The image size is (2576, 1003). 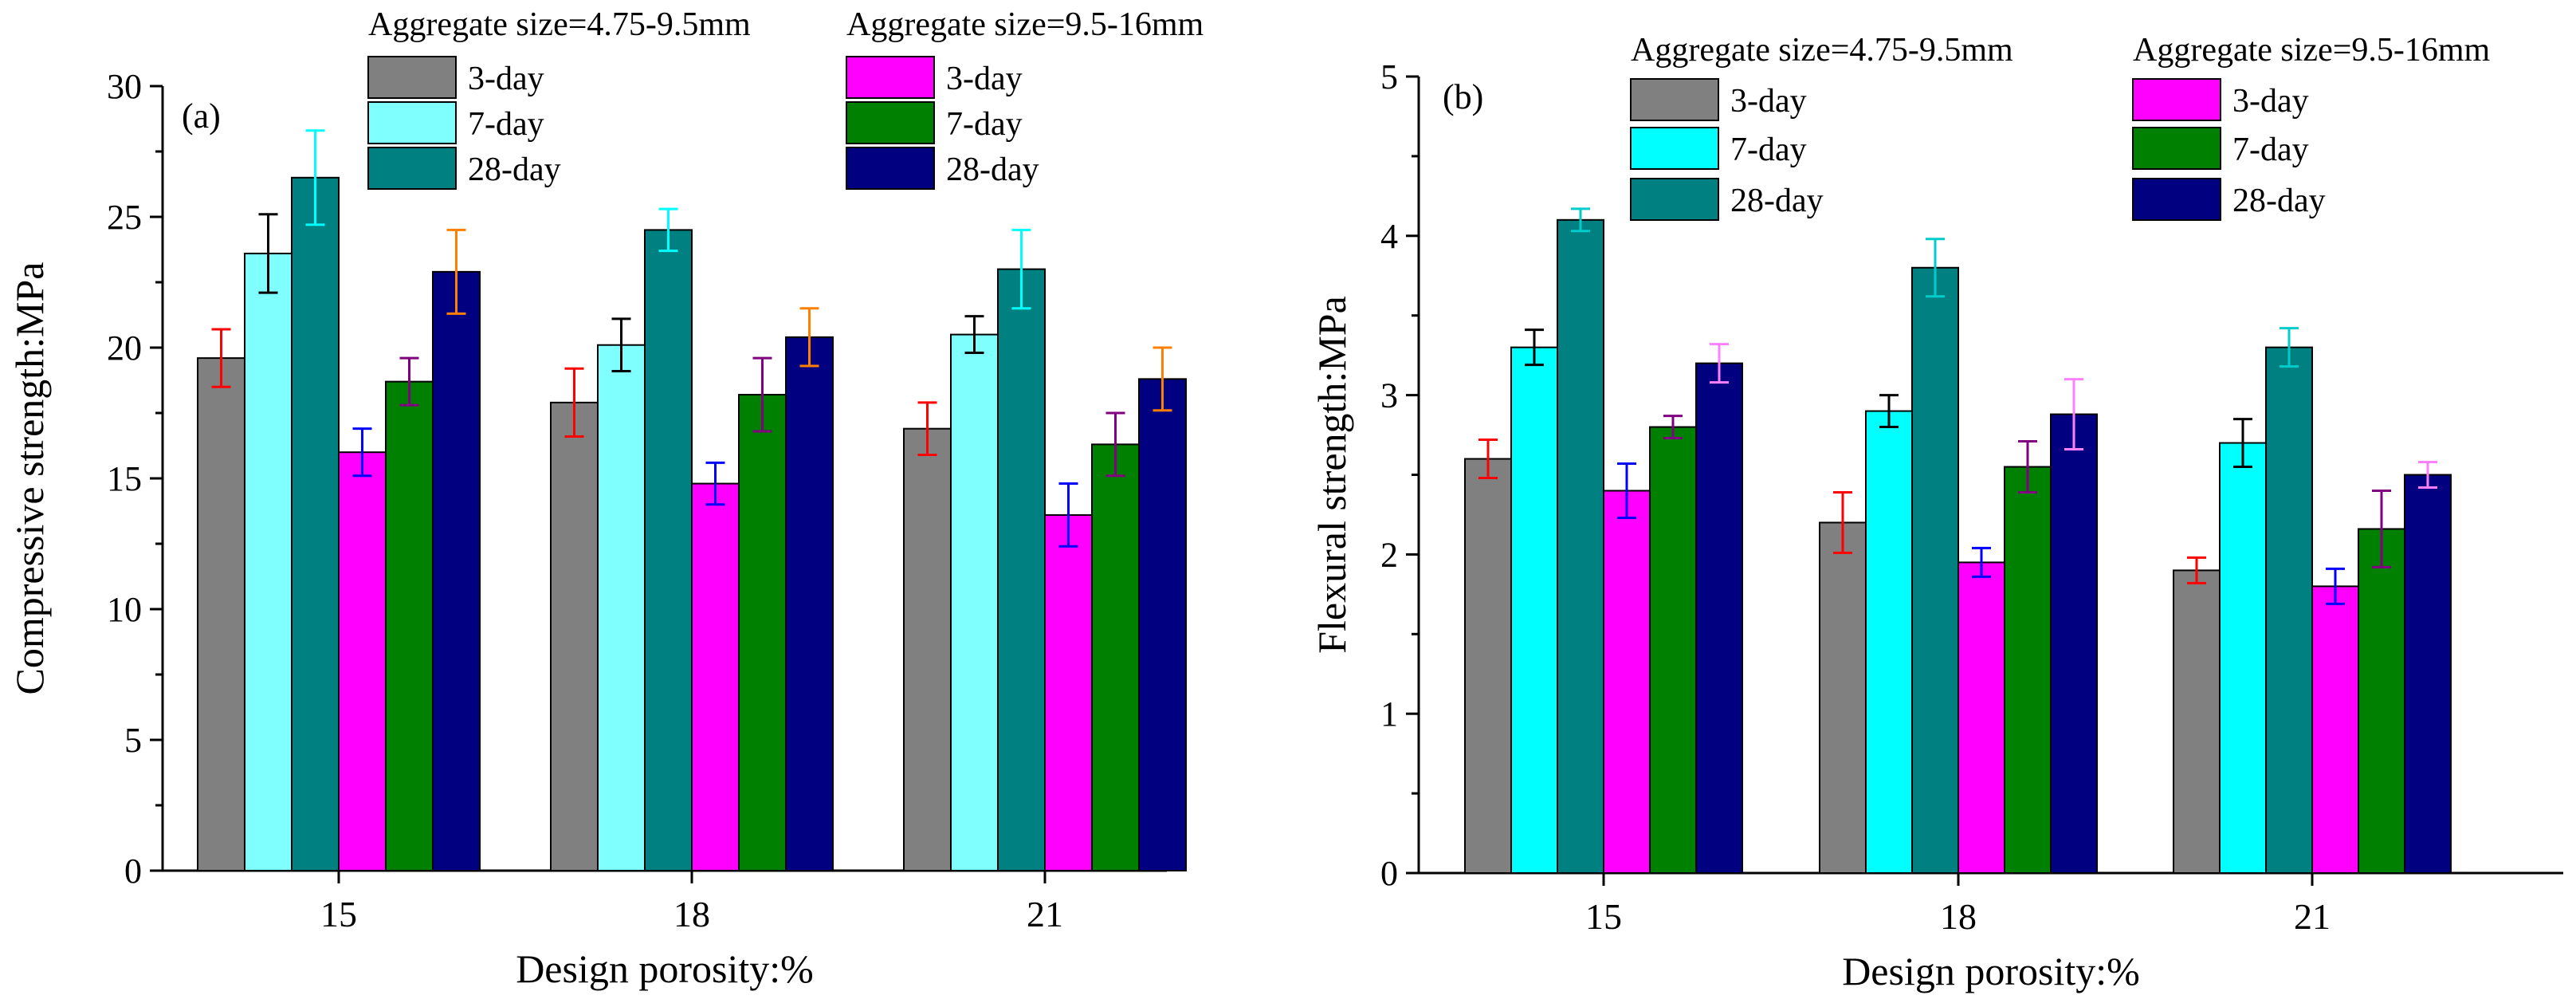 What do you see at coordinates (2289, 610) in the screenshot?
I see `bar-b-28-day-s2-c21` at bounding box center [2289, 610].